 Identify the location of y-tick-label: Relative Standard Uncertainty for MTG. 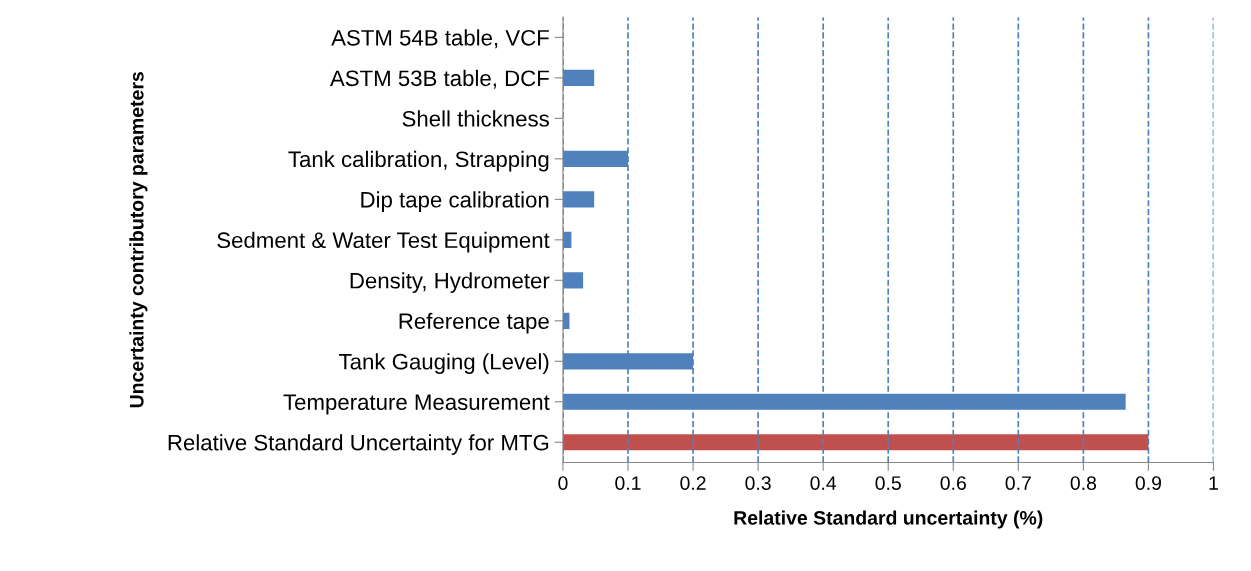
(358, 444).